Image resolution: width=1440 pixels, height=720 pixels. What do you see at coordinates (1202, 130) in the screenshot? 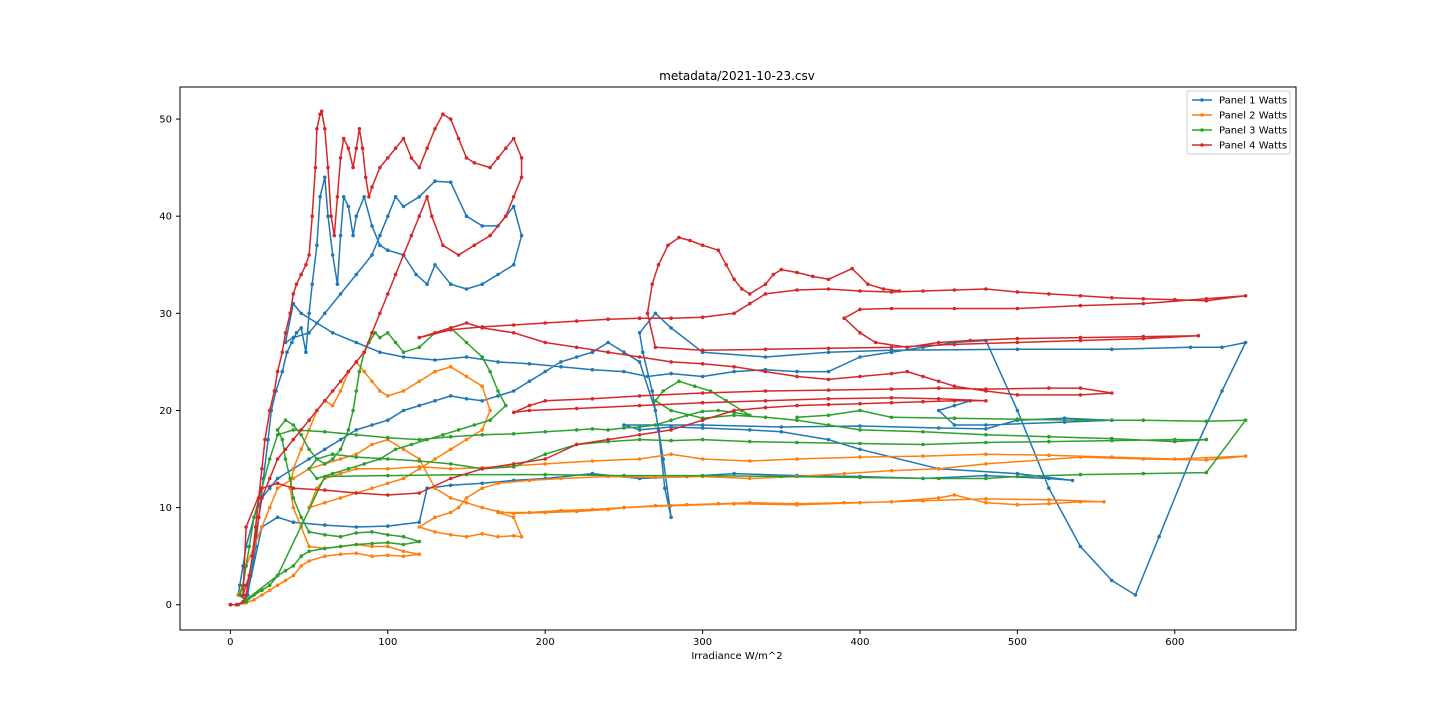
I see `legend-marker` at bounding box center [1202, 130].